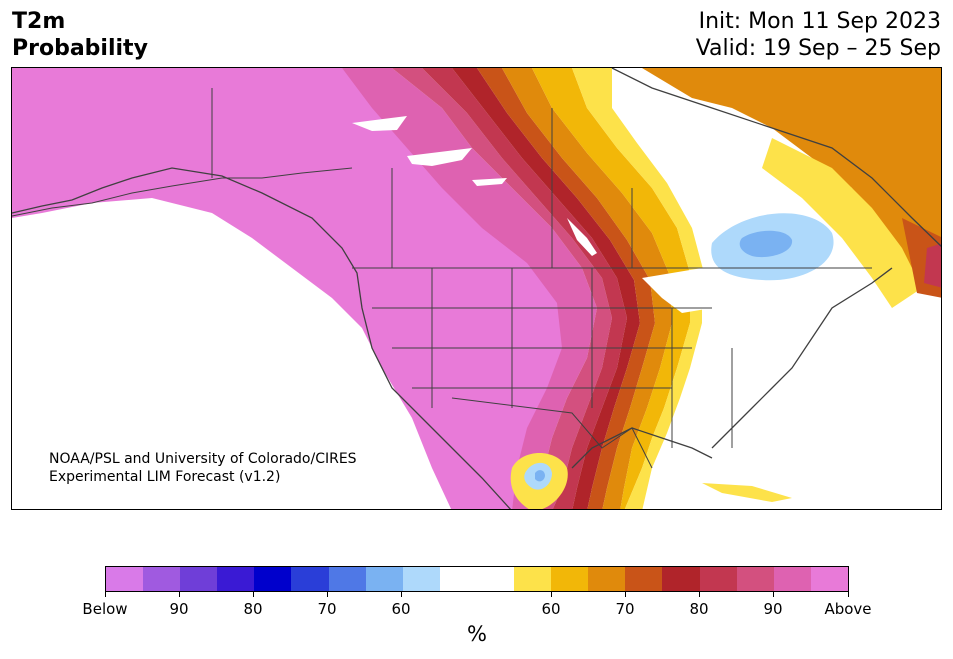 The image size is (953, 659). I want to click on region-eastern-us-neutral, so click(747, 378).